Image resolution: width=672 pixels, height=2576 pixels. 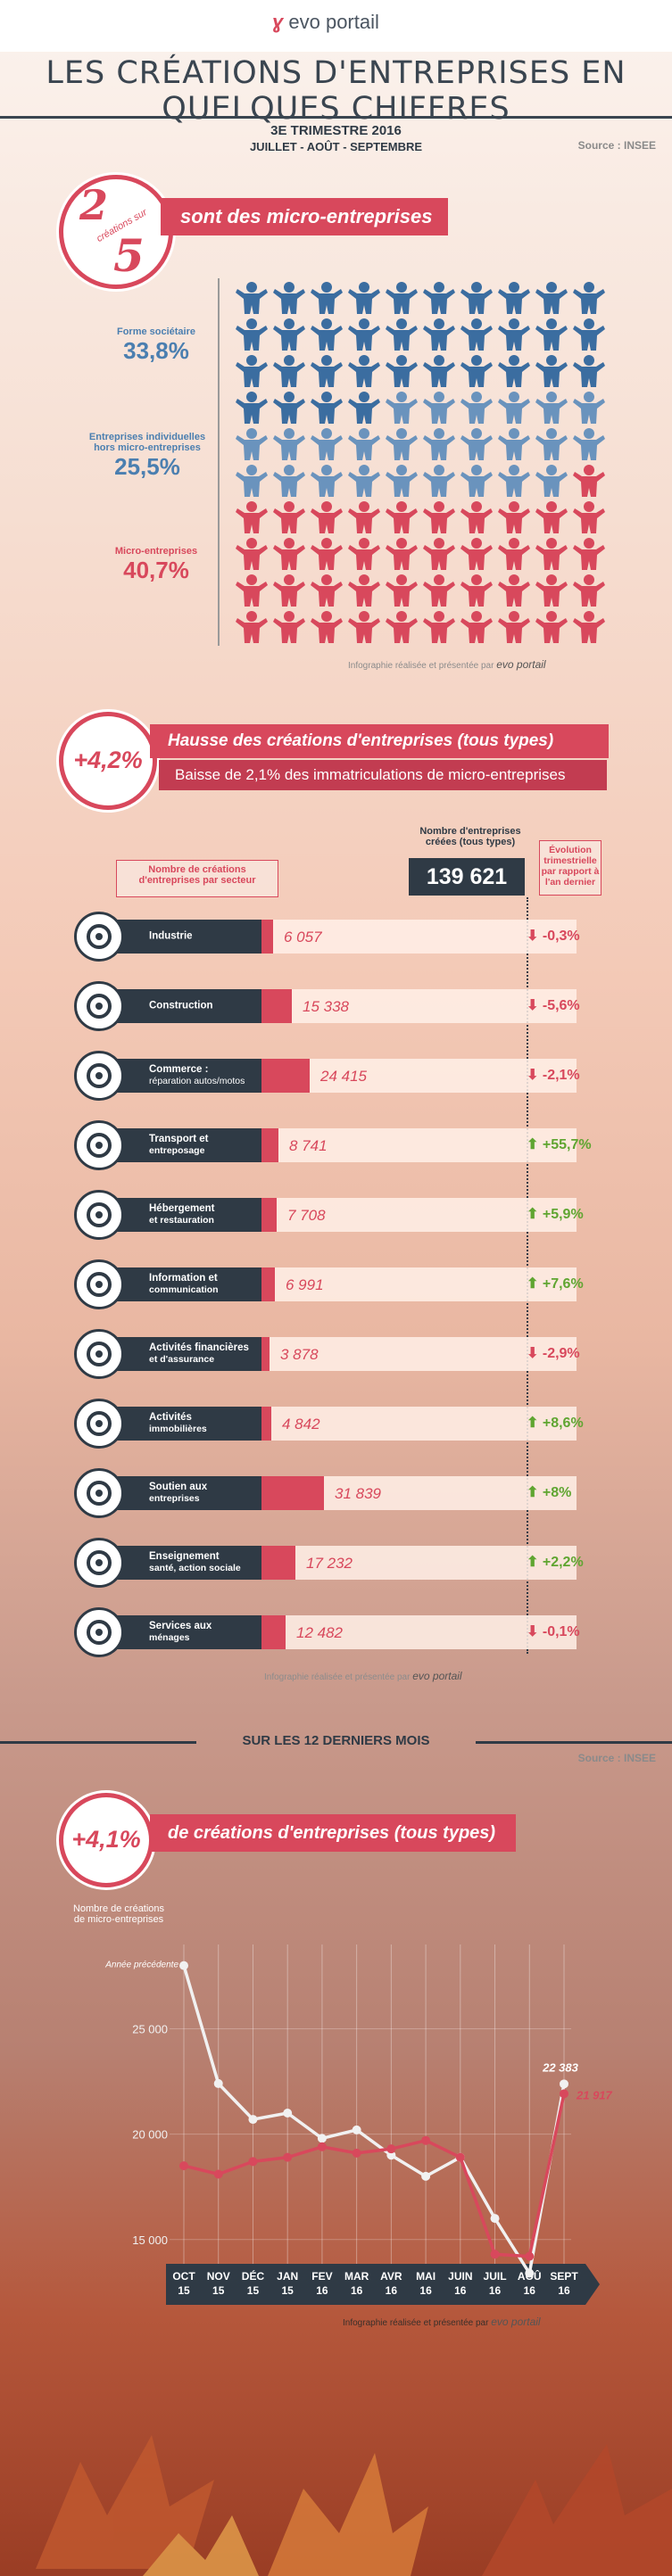 I want to click on cutlery-icon, so click(x=99, y=1215).